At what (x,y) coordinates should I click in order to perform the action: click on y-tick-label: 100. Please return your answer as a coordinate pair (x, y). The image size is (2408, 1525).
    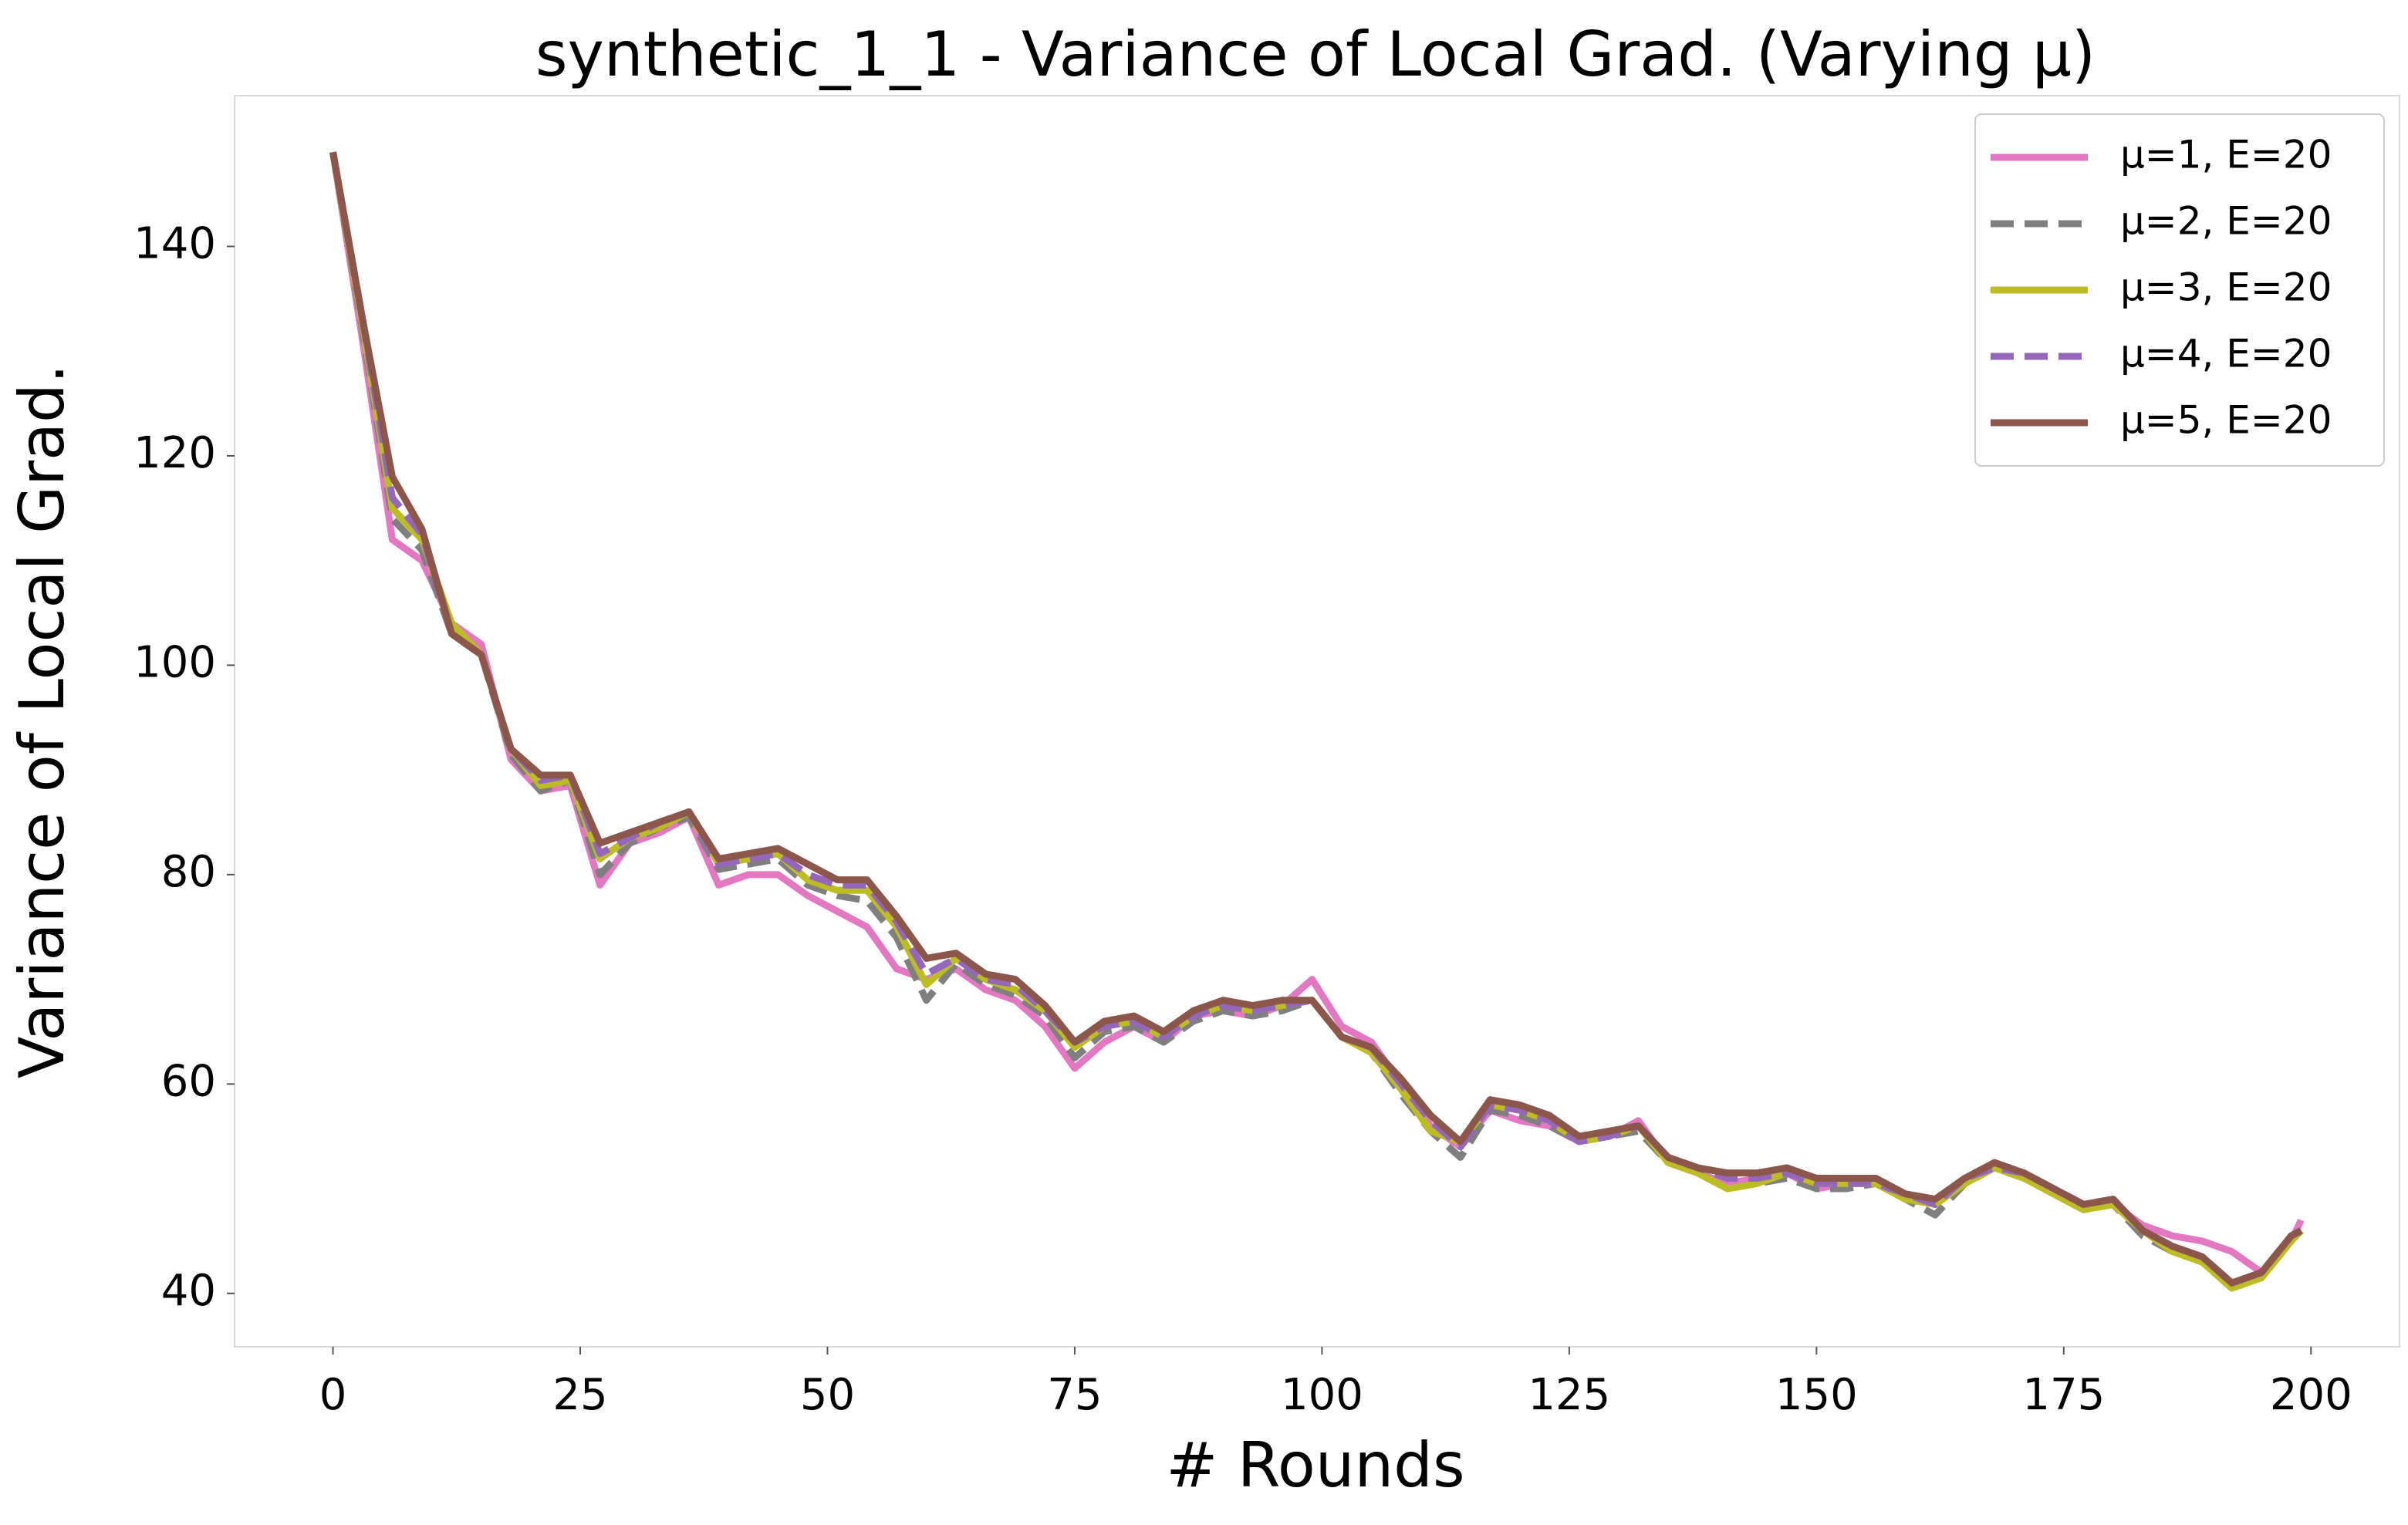
    Looking at the image, I should click on (174, 663).